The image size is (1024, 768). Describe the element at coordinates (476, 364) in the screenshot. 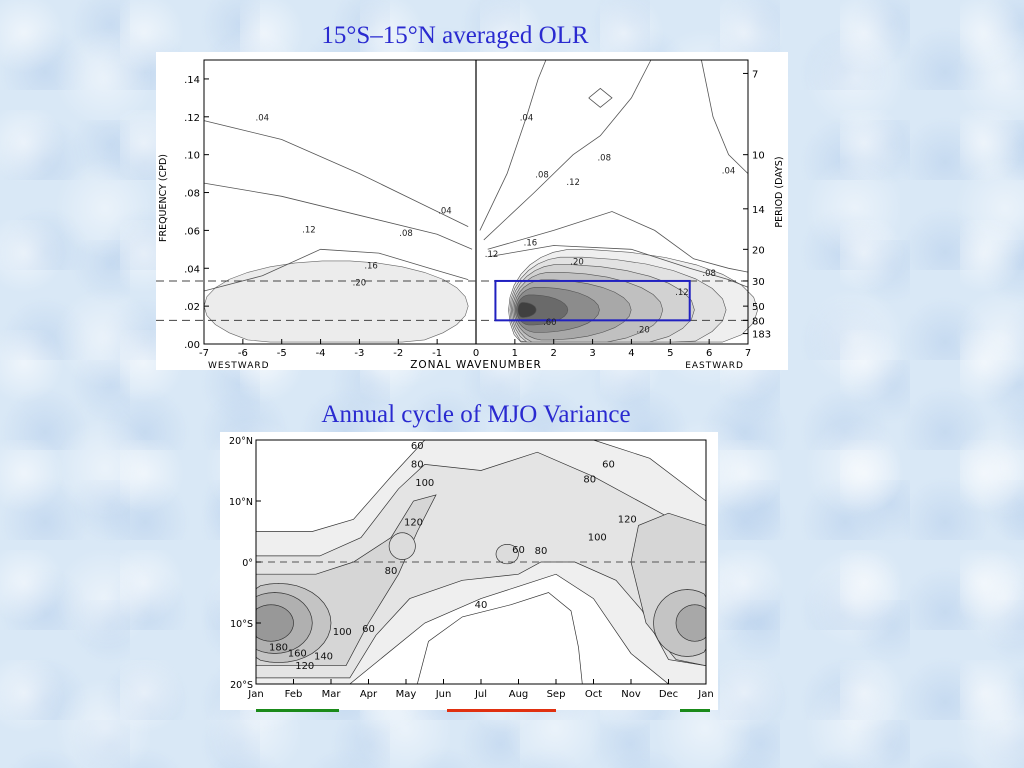

I see `x-axis-label: ZONAL WAVENUMBER` at that location.